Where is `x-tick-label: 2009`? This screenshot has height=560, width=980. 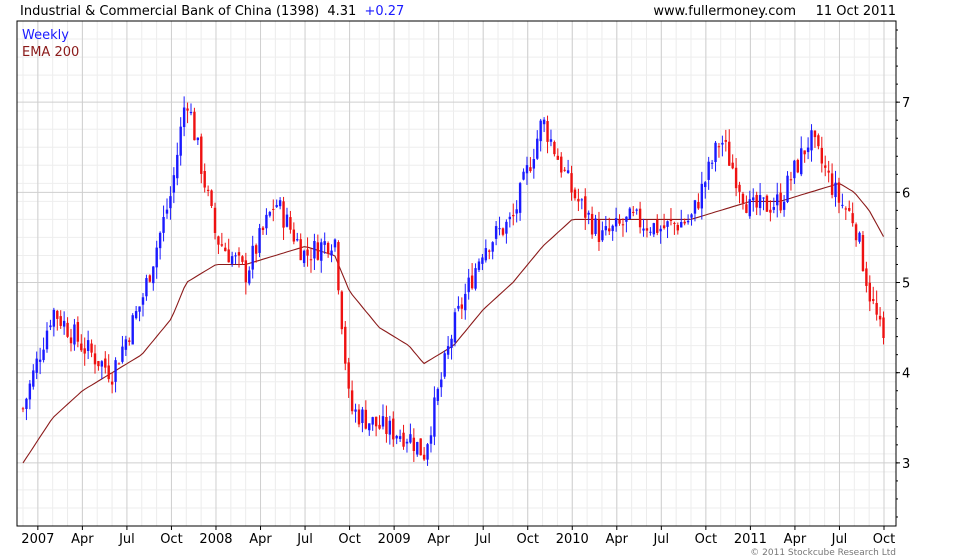
x-tick-label: 2009 is located at coordinates (394, 539).